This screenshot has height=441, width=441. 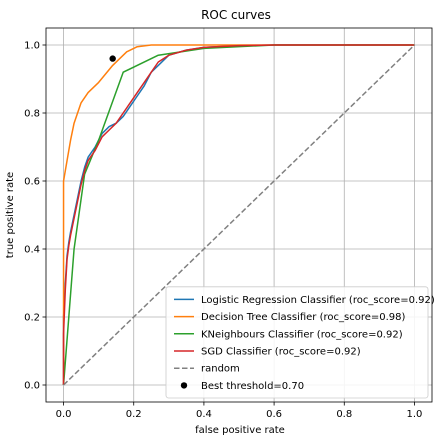 What do you see at coordinates (32, 182) in the screenshot?
I see `y-tick-label: 0.6` at bounding box center [32, 182].